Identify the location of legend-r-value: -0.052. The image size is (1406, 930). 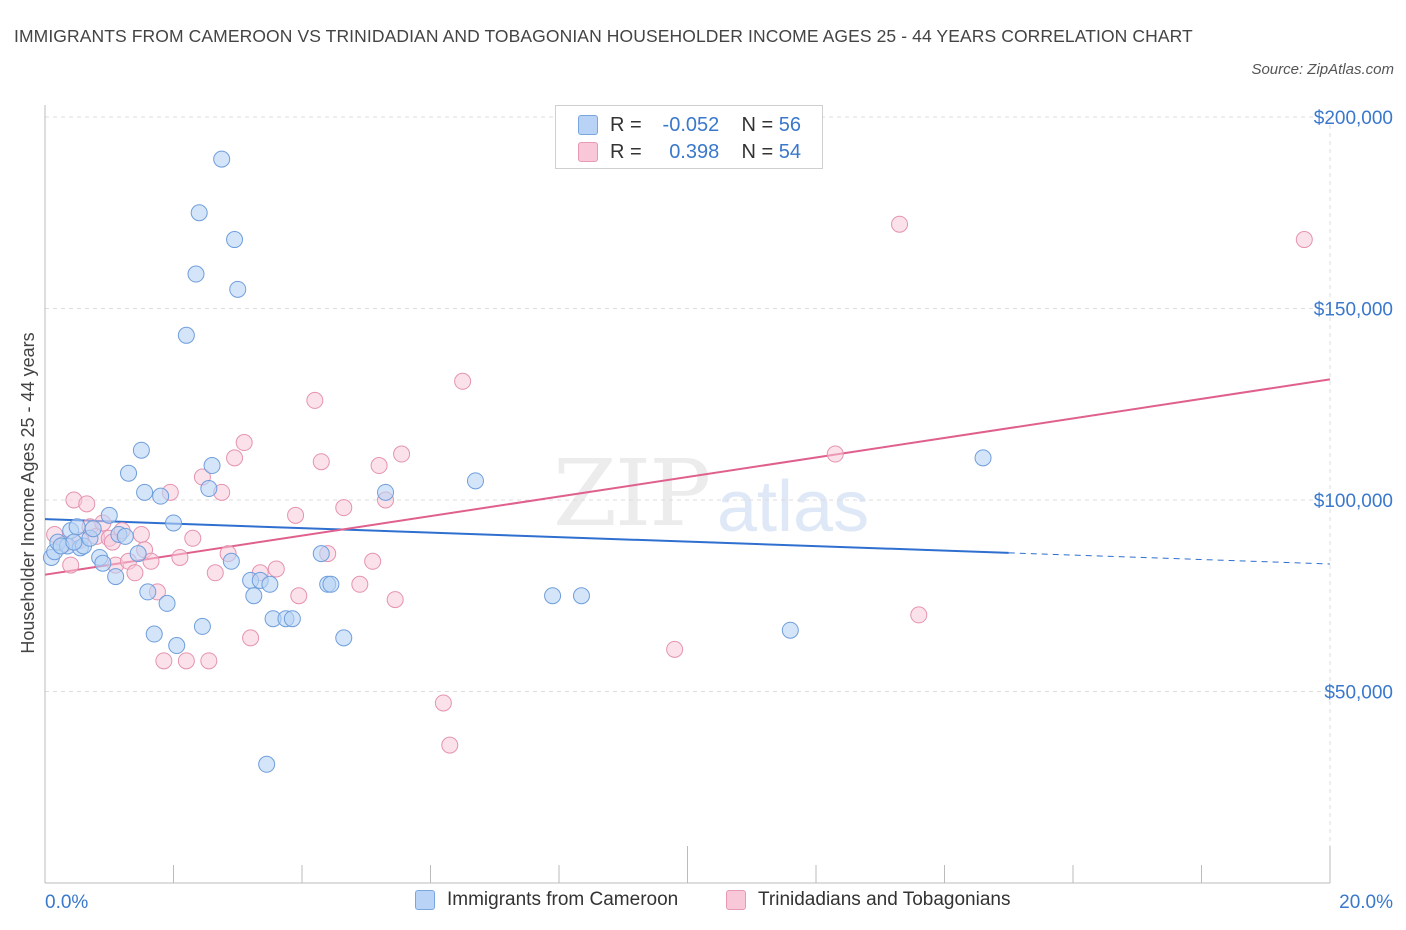
(691, 124).